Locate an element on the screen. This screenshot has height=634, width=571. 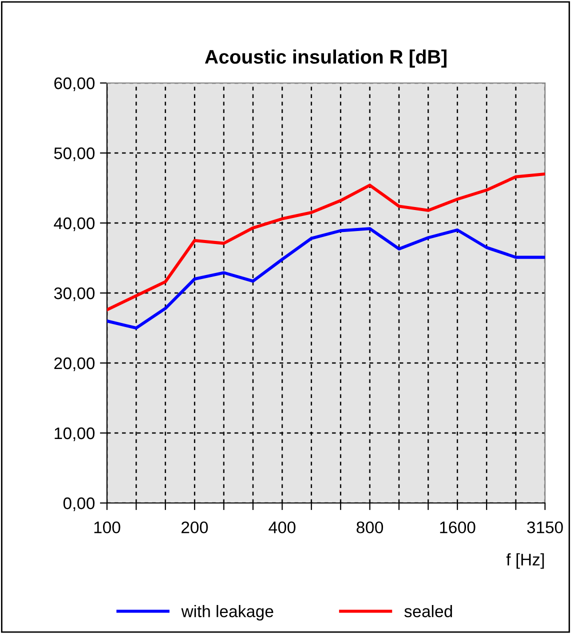
y-tick-label: 50,00 is located at coordinates (74, 154).